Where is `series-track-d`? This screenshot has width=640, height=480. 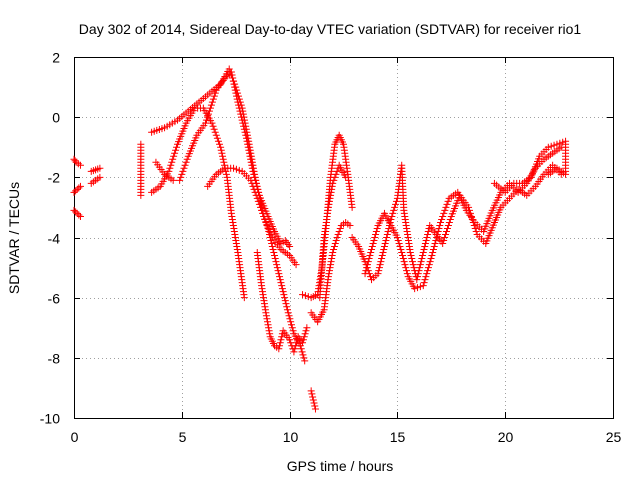
series-track-d is located at coordinates (95, 169).